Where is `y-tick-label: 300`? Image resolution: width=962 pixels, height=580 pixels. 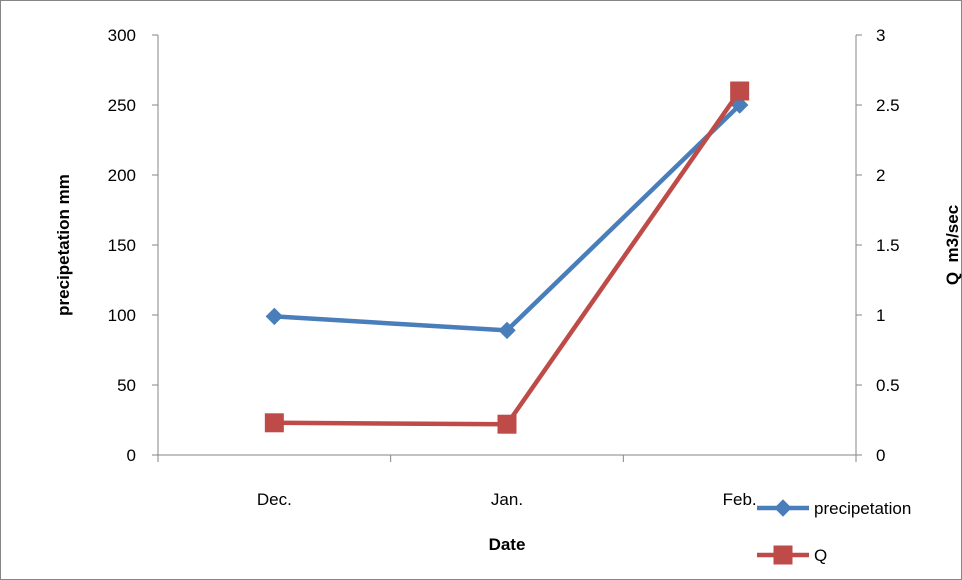 y-tick-label: 300 is located at coordinates (122, 35).